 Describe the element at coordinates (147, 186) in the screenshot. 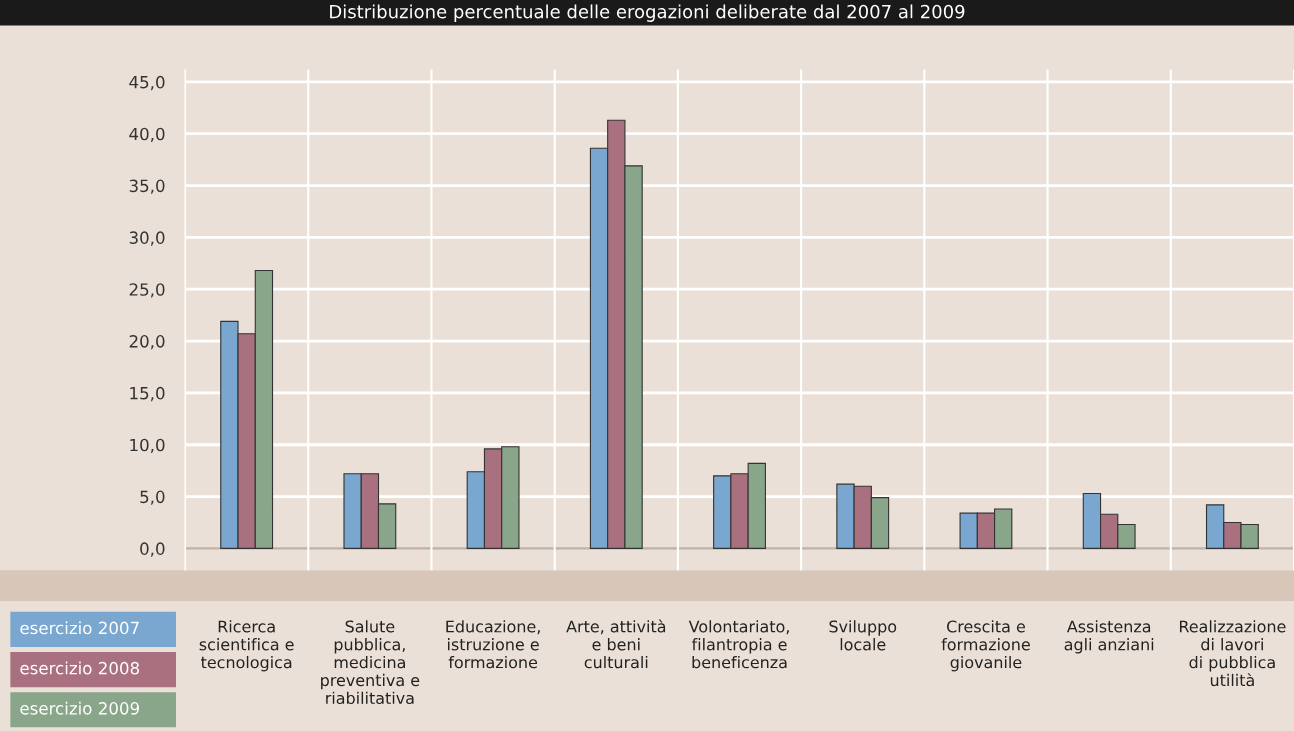

I see `y-tick-label: 35,0` at that location.